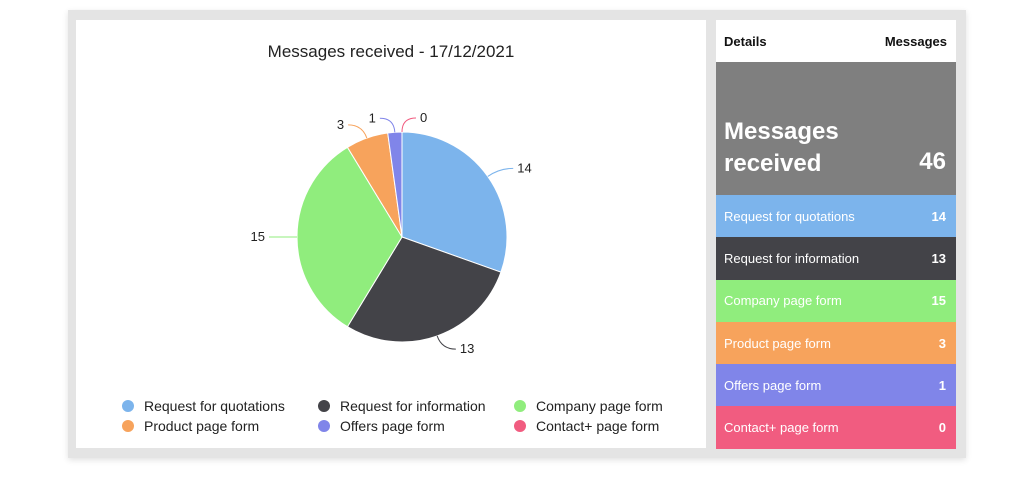  What do you see at coordinates (454, 202) in the screenshot?
I see `pie-slice-request-for-quotations` at bounding box center [454, 202].